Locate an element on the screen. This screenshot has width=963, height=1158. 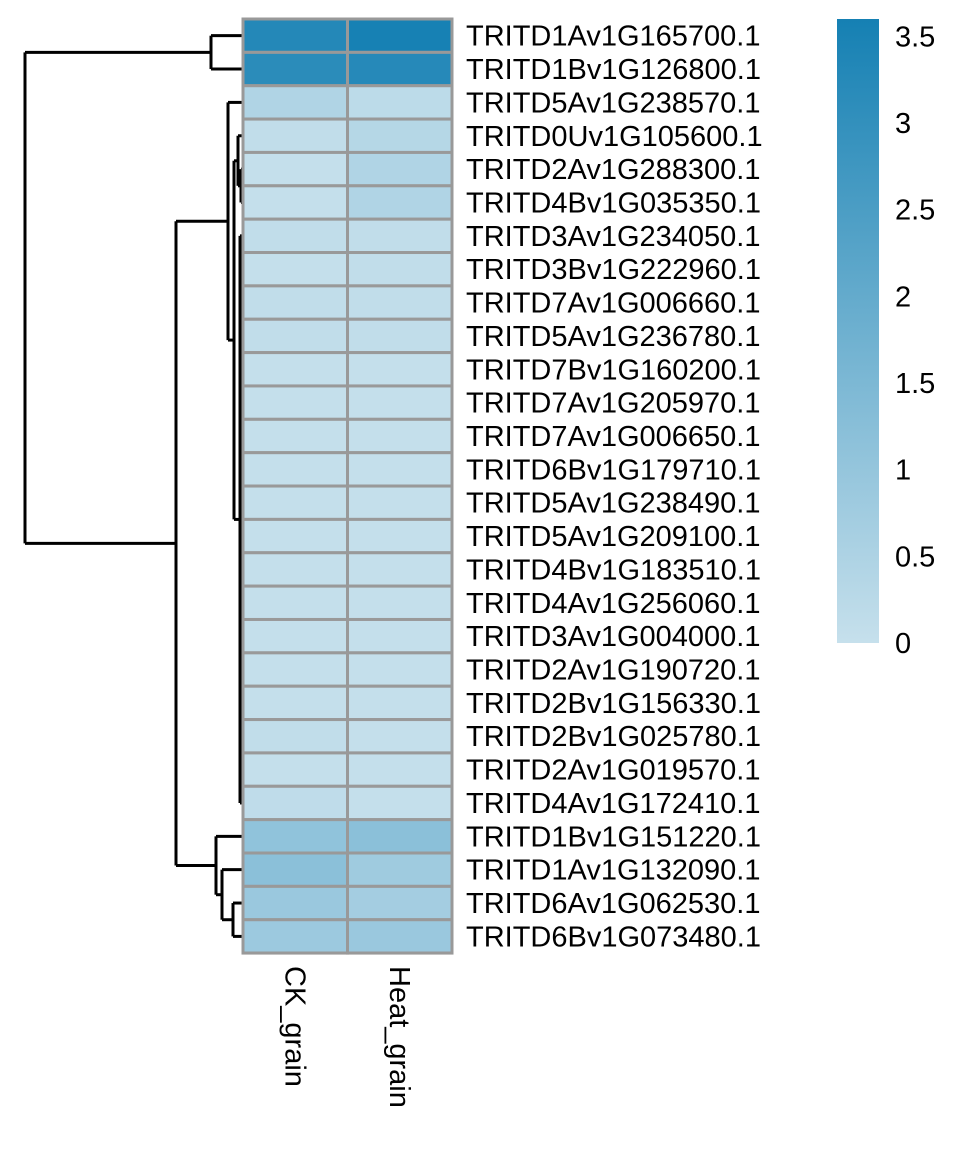
row-label: TRITD6Av1G062530.1 is located at coordinates (613, 904).